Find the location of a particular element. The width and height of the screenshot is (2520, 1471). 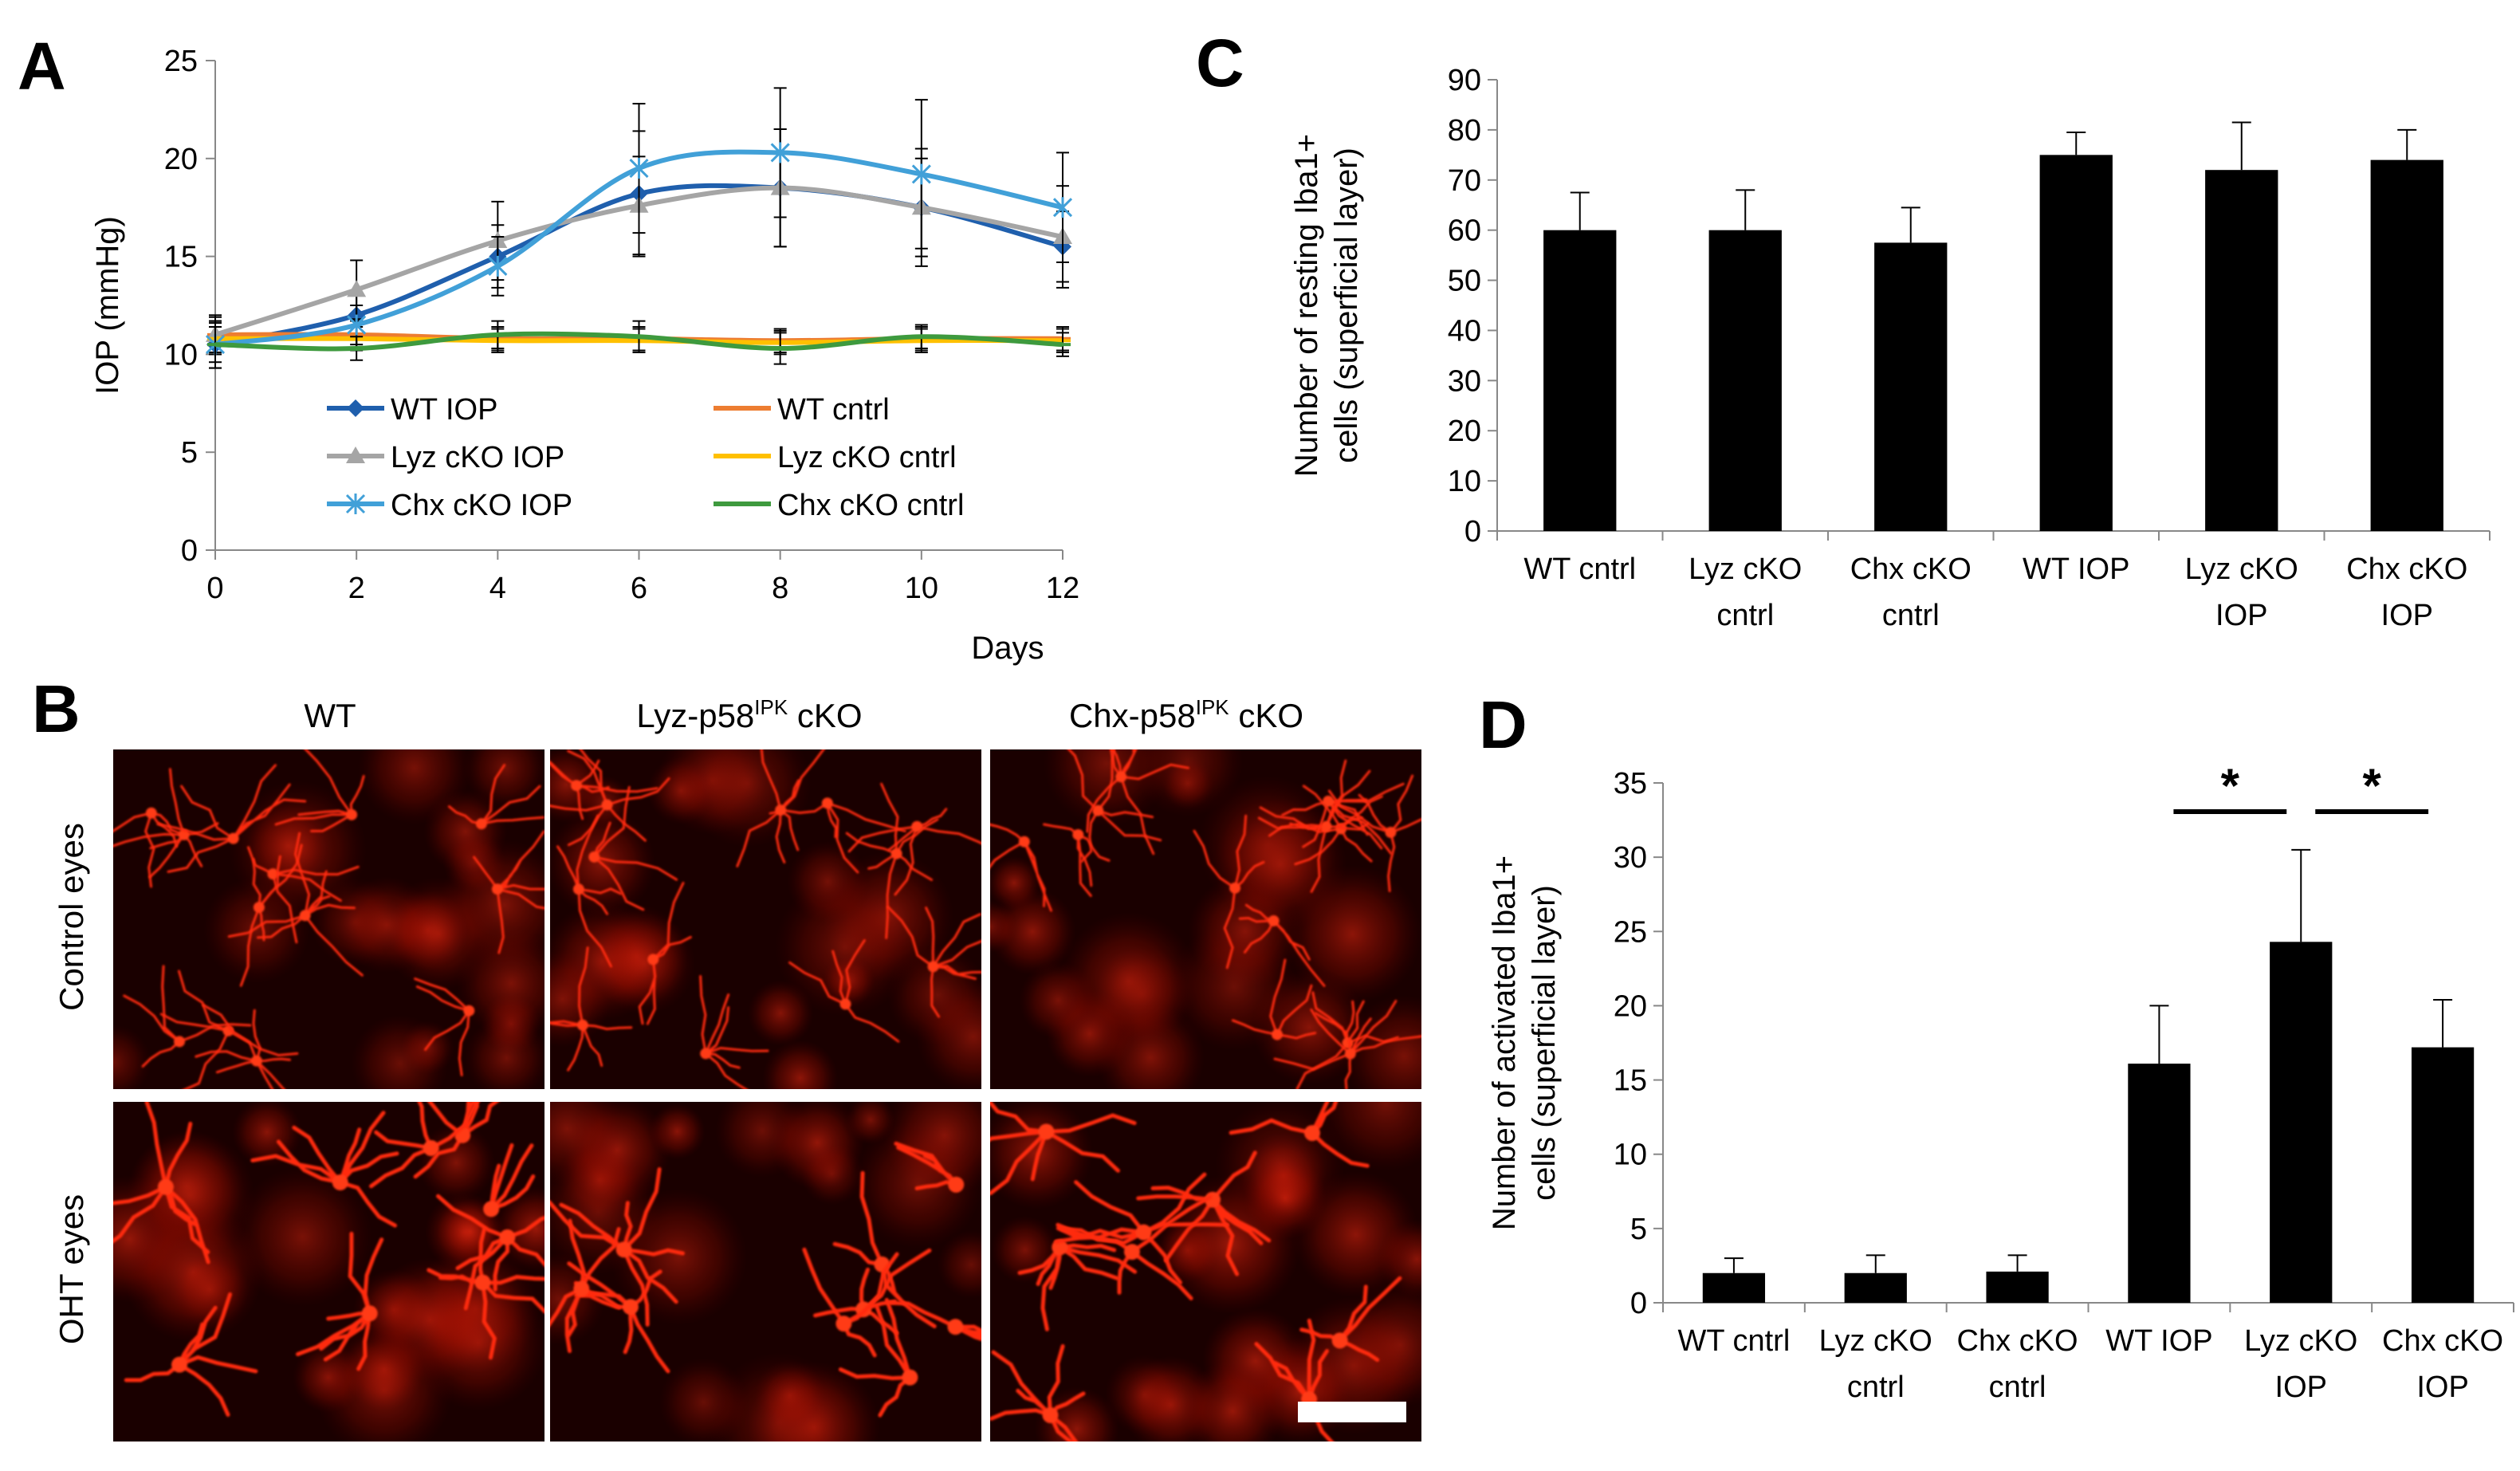

x-tick-label: 12 is located at coordinates (1062, 588).